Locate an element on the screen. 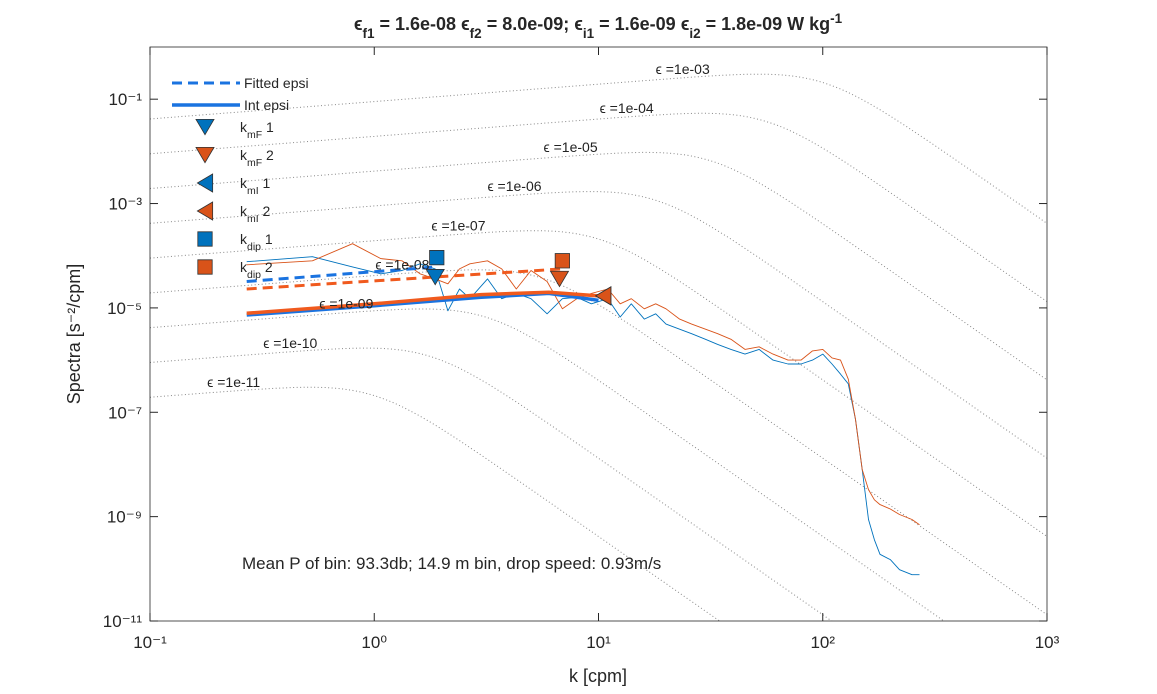 The width and height of the screenshot is (1157, 694). legend-label: kmI 2 is located at coordinates (255, 214).